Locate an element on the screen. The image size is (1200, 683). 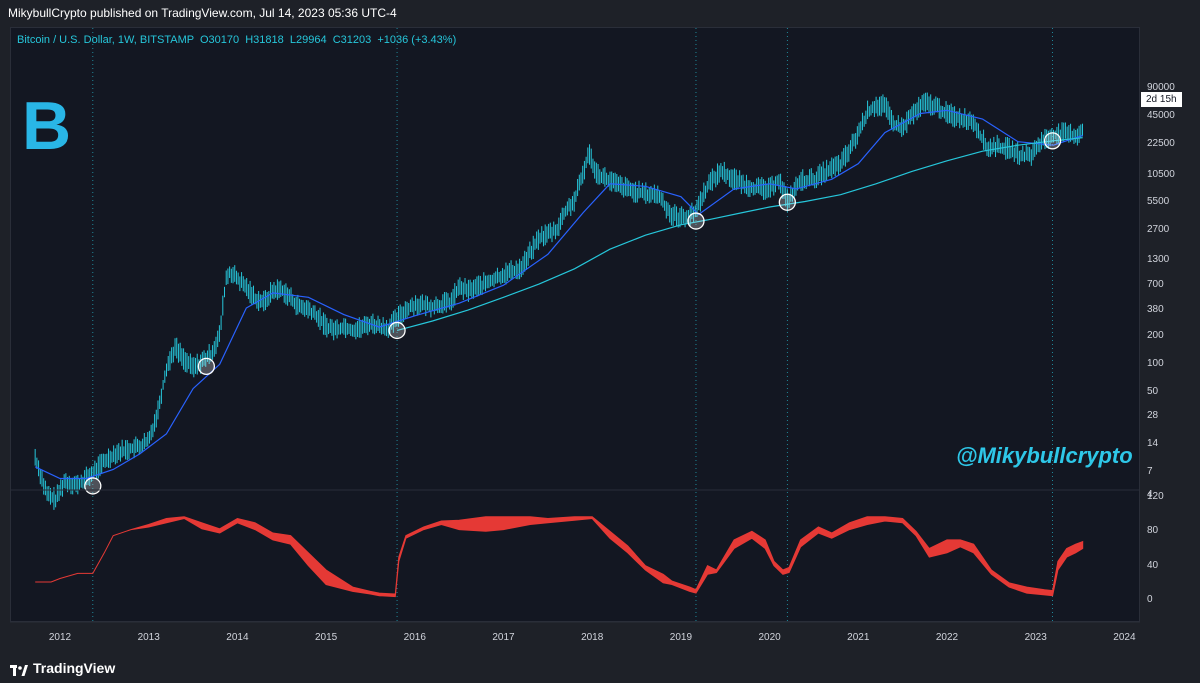
year-tick-label: 2018 is located at coordinates (592, 637).